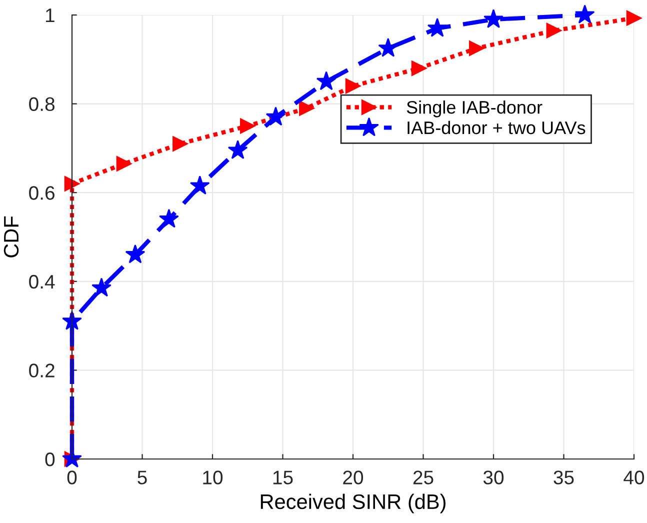 Image resolution: width=647 pixels, height=523 pixels. I want to click on x-tick-label: 0, so click(72, 477).